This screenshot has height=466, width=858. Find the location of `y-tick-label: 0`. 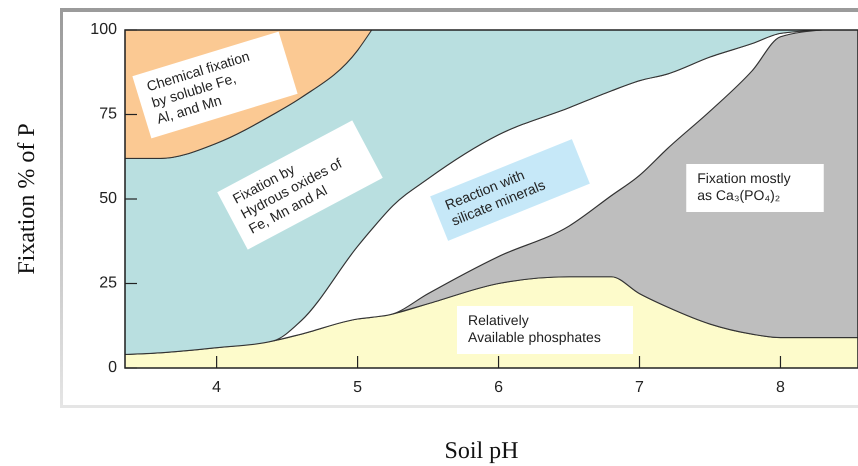

y-tick-label: 0 is located at coordinates (113, 367).